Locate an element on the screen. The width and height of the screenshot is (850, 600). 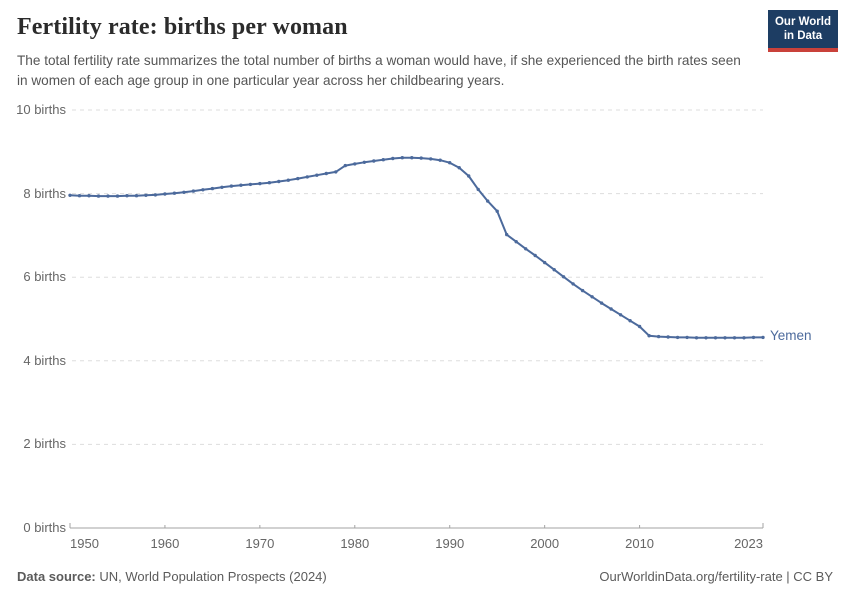
owid-logo: Our World in Data is located at coordinates (802, 31).